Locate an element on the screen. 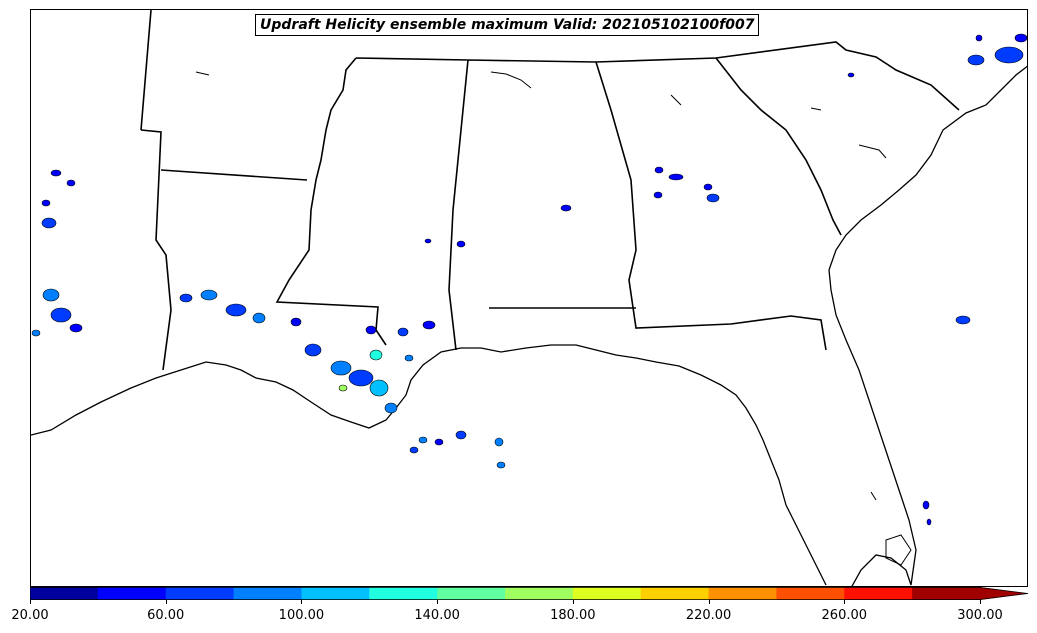  colorbar-tick-label: 180.00 is located at coordinates (573, 615).